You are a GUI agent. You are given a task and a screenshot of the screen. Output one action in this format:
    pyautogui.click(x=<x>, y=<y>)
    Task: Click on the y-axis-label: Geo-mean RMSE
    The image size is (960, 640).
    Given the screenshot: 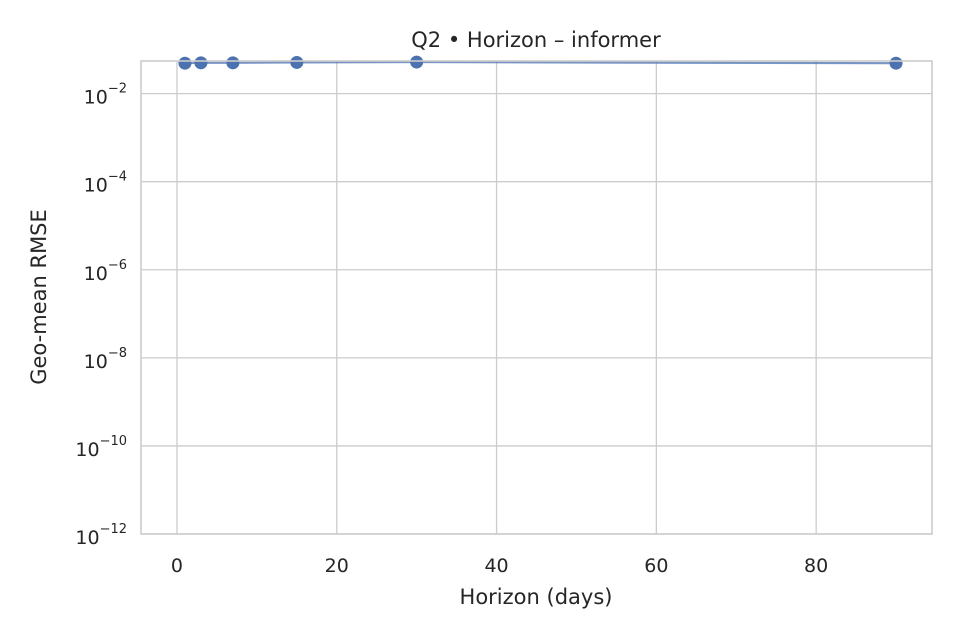 What is the action you would take?
    pyautogui.click(x=39, y=297)
    